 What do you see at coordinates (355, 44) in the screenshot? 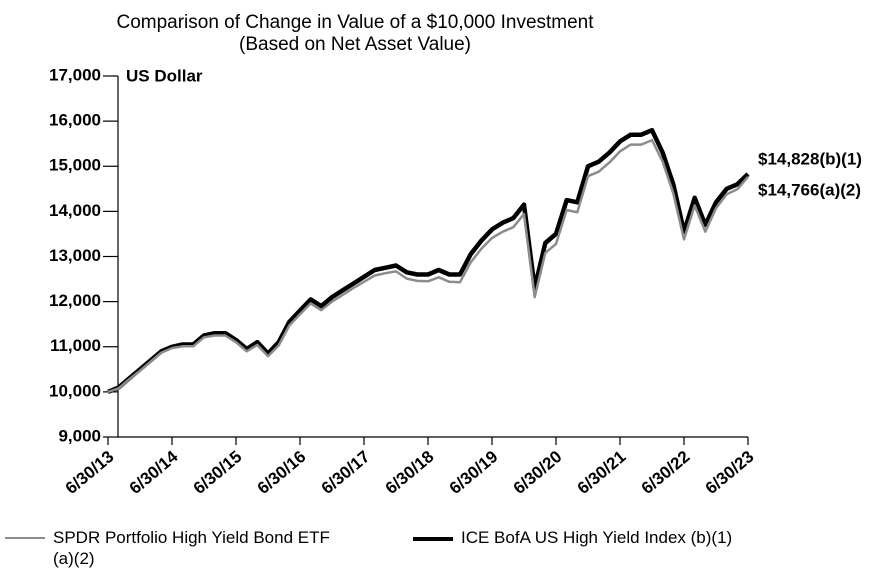
I see `chart-subtitle: (Based on Net Asset Value)` at bounding box center [355, 44].